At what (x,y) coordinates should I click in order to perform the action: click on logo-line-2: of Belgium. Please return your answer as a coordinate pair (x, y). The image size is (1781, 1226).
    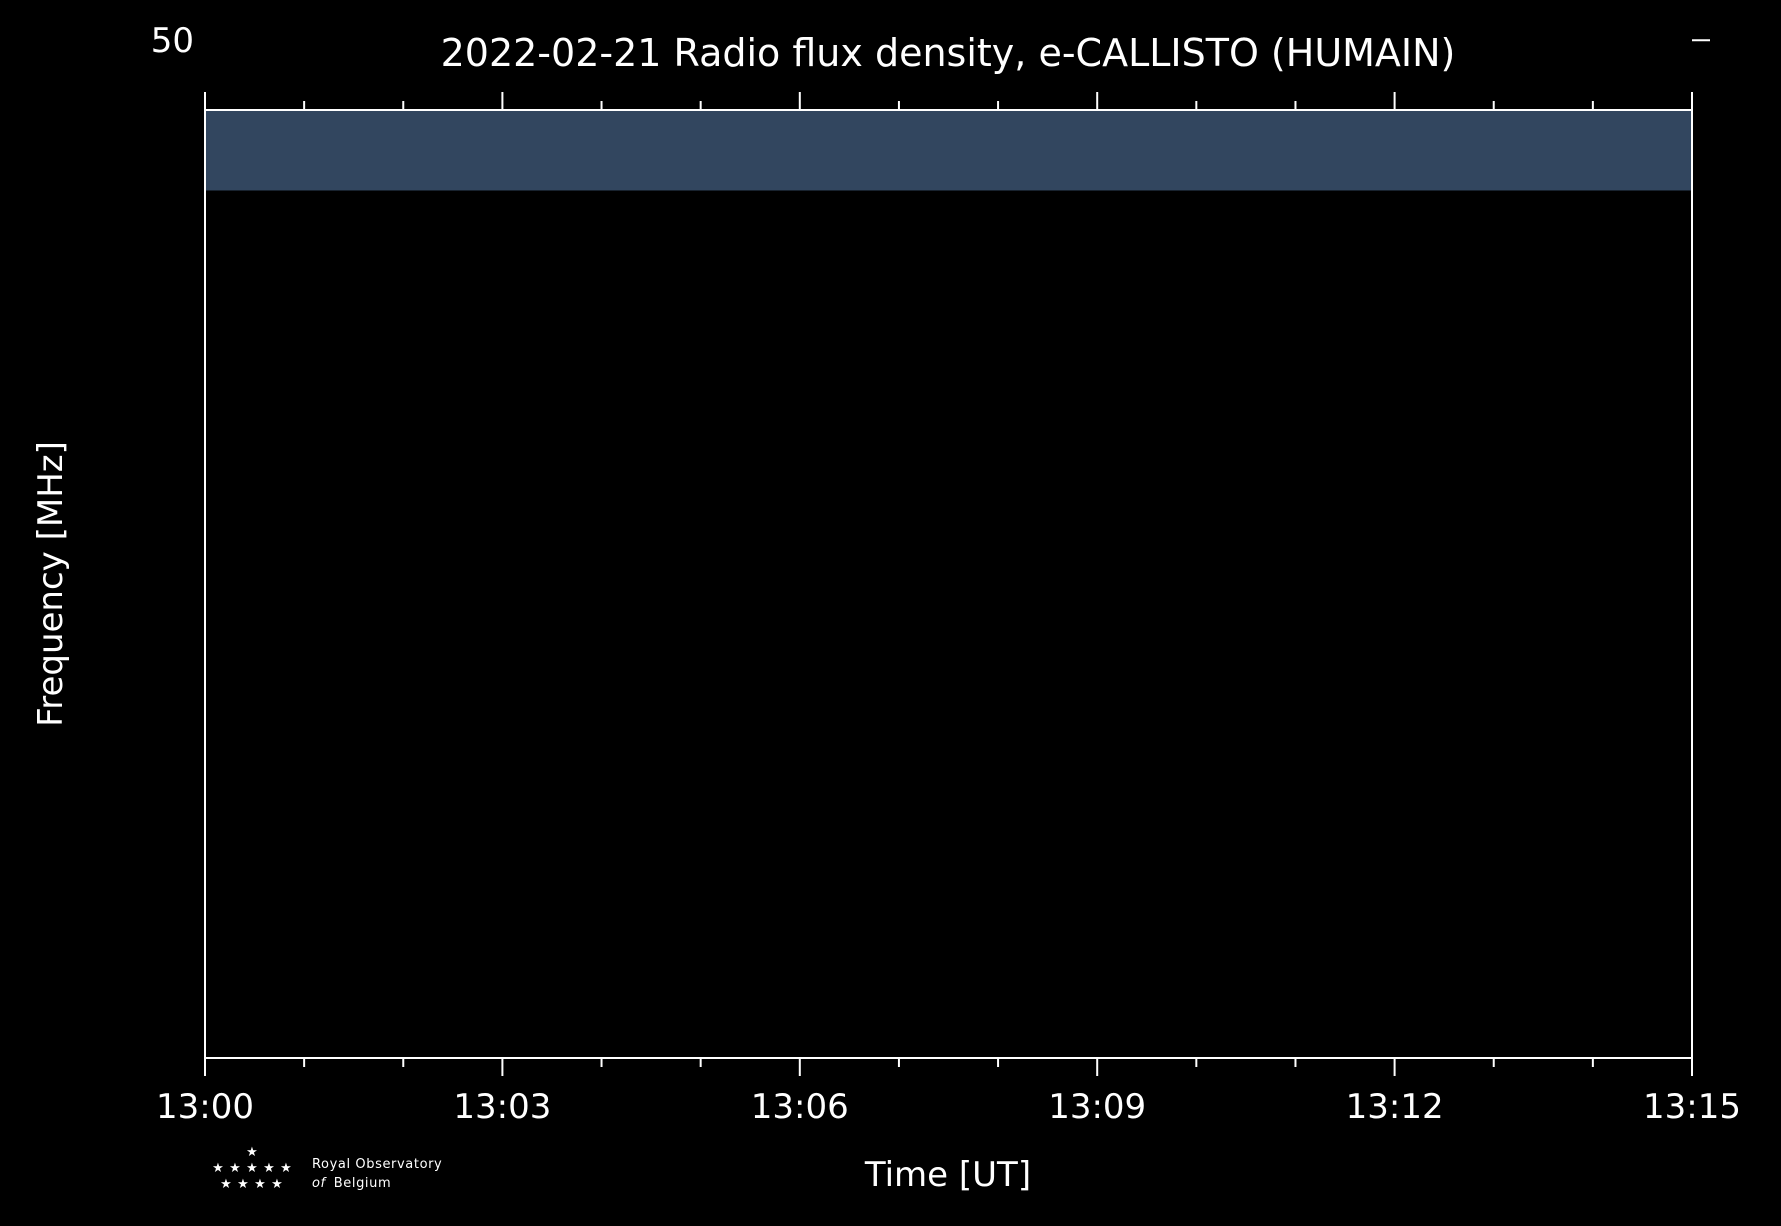
    Looking at the image, I should click on (351, 1183).